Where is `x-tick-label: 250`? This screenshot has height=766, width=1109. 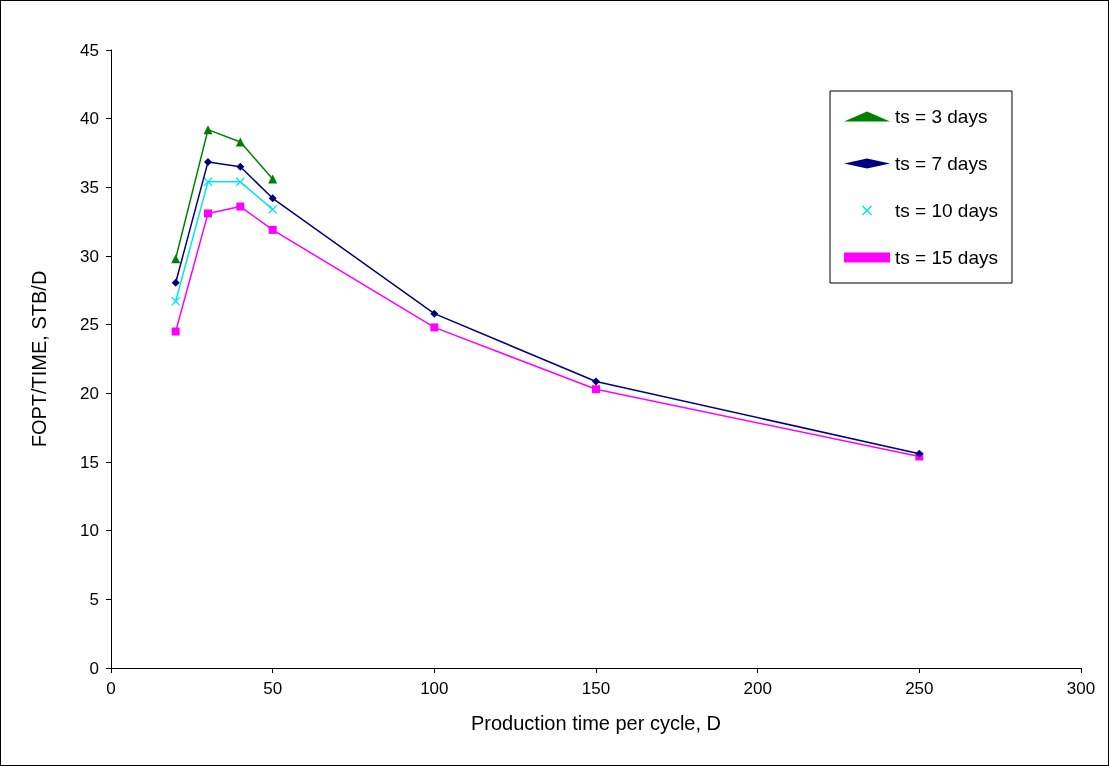
x-tick-label: 250 is located at coordinates (919, 688).